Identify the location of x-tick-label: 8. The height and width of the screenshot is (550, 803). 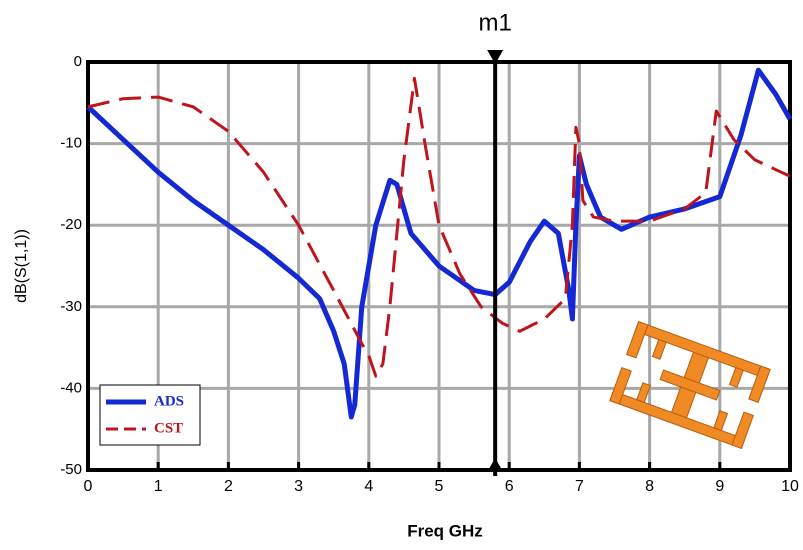
(649, 486).